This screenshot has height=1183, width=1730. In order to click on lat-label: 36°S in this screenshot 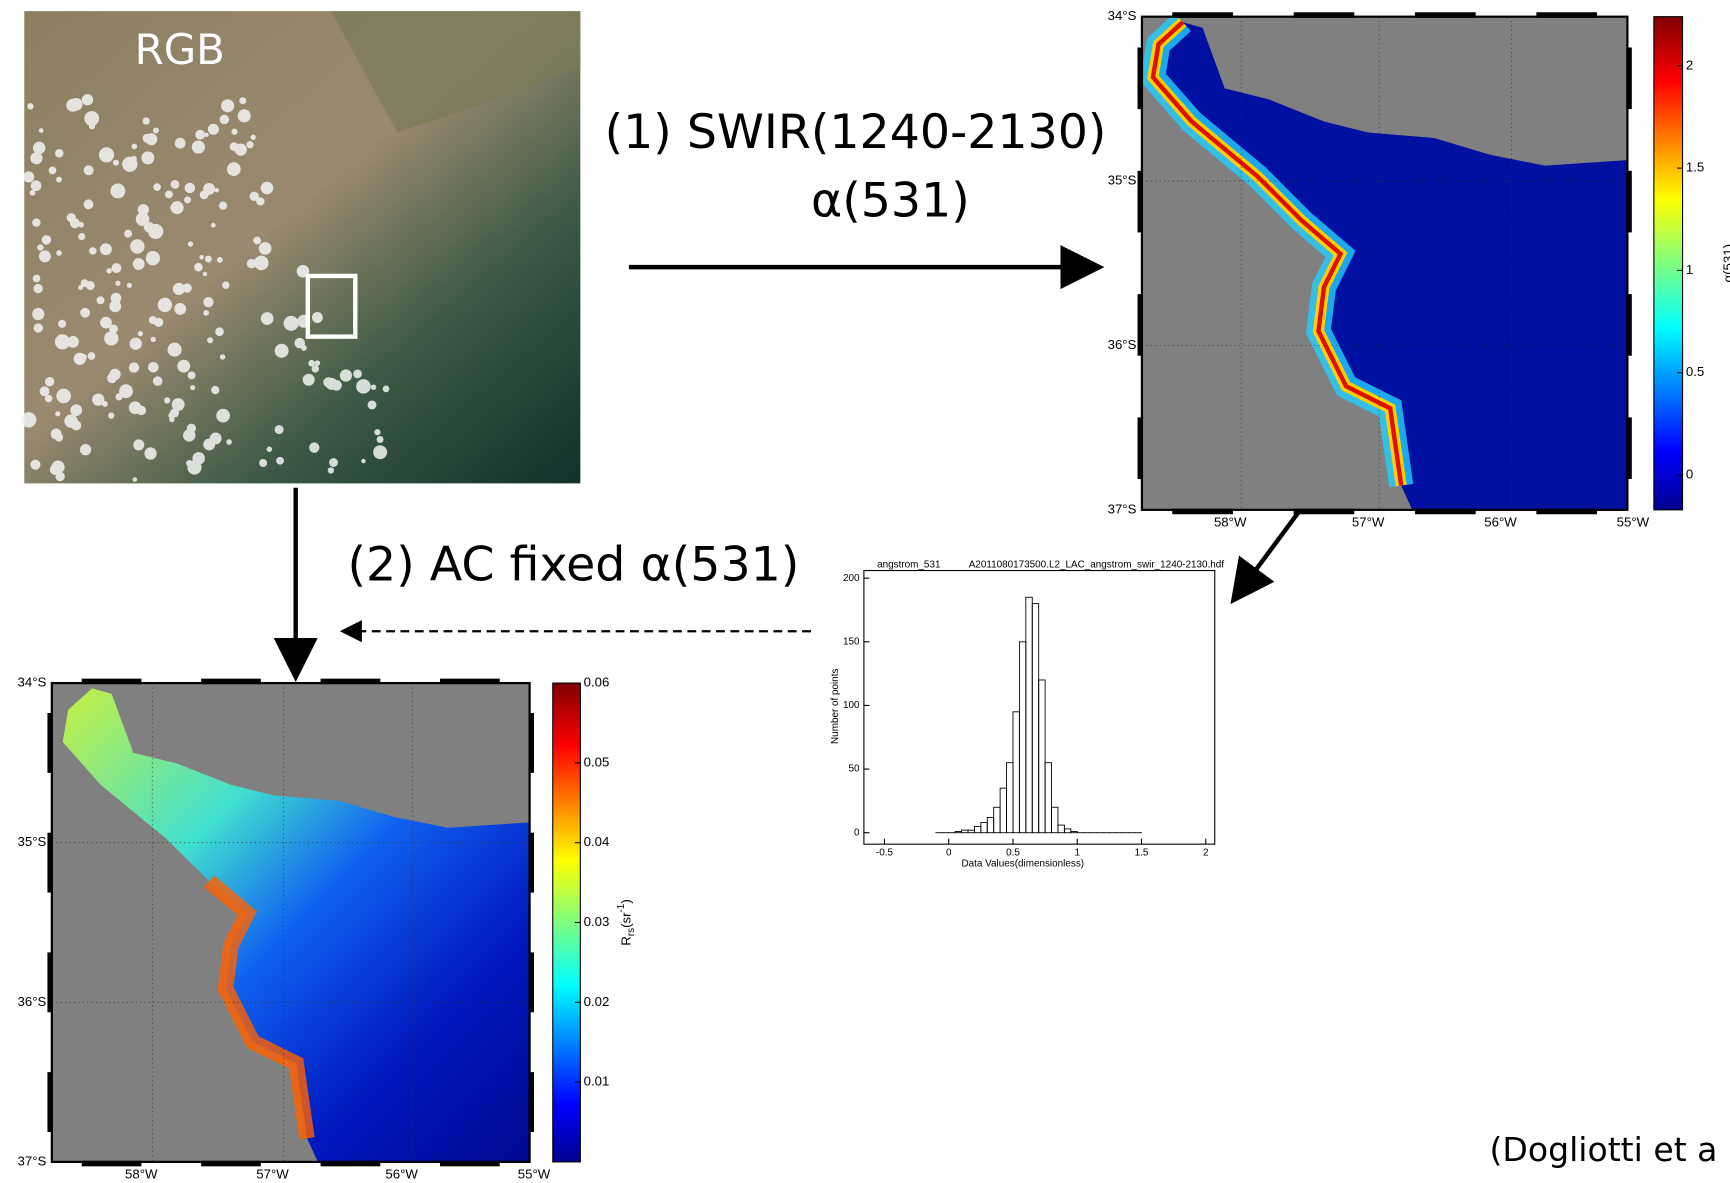, I will do `click(1122, 344)`.